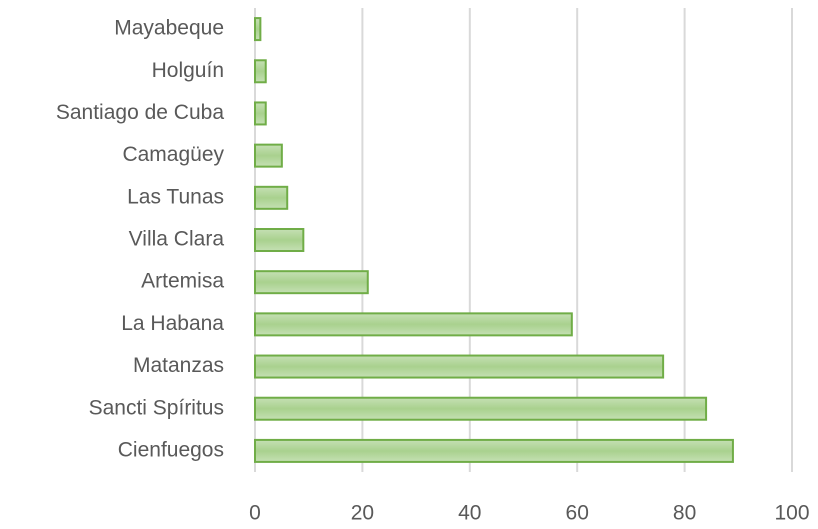  I want to click on x-tick-label: 60, so click(577, 513).